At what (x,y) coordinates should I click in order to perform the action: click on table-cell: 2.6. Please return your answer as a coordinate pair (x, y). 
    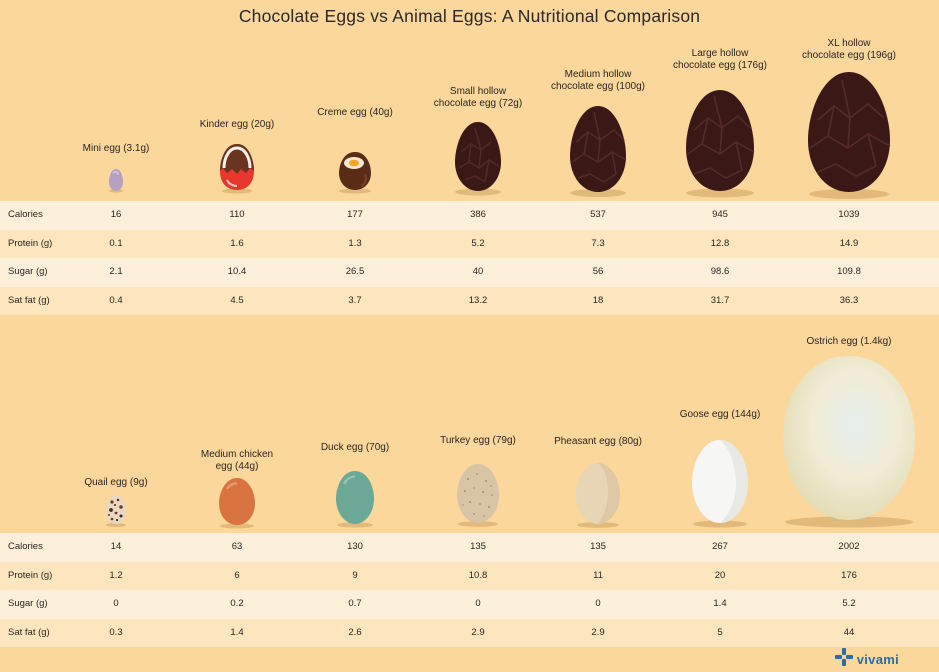
    Looking at the image, I should click on (355, 632).